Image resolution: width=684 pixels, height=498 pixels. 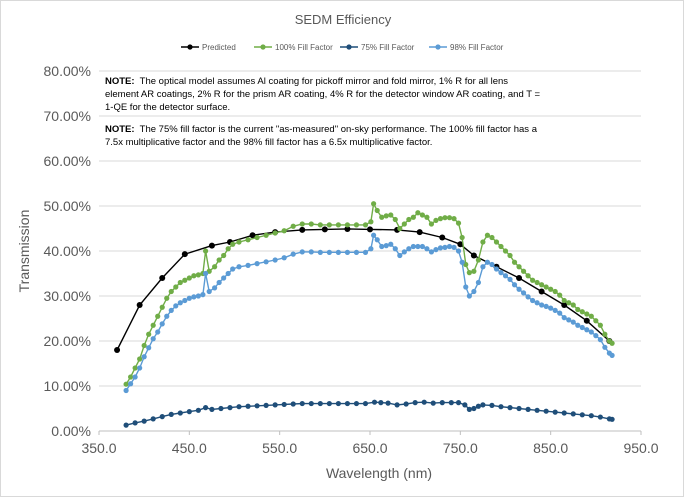 What do you see at coordinates (67, 341) in the screenshot?
I see `y-tick-label: 20.00%` at bounding box center [67, 341].